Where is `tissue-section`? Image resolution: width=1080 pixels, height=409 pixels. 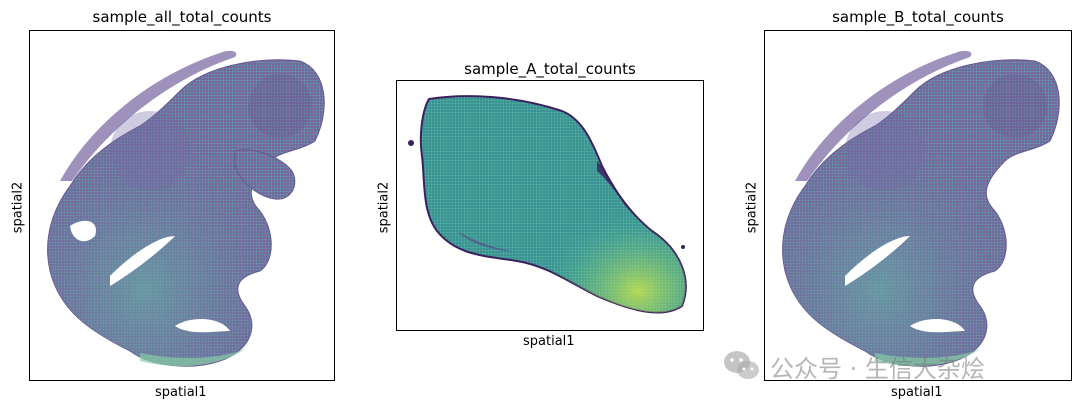
tissue-section is located at coordinates (547, 204).